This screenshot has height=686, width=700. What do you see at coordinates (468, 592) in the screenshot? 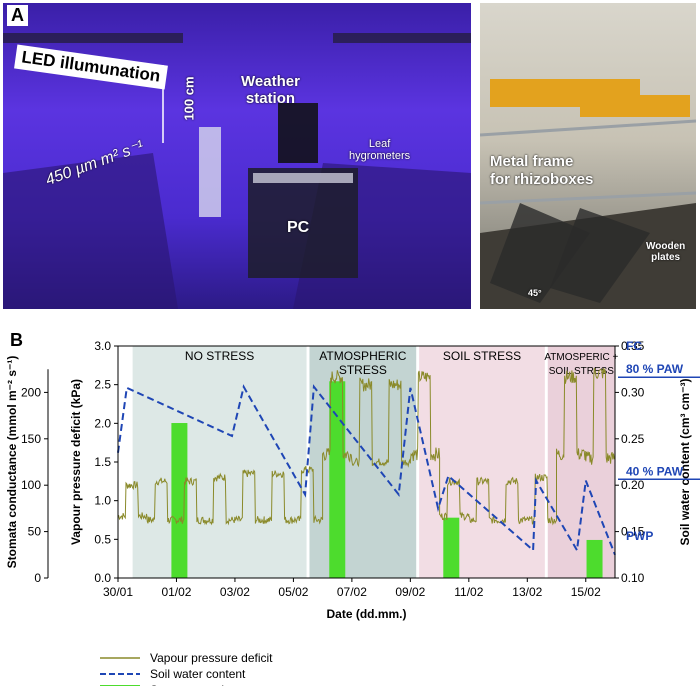
I see `x-tick-label: 11/02` at bounding box center [468, 592].